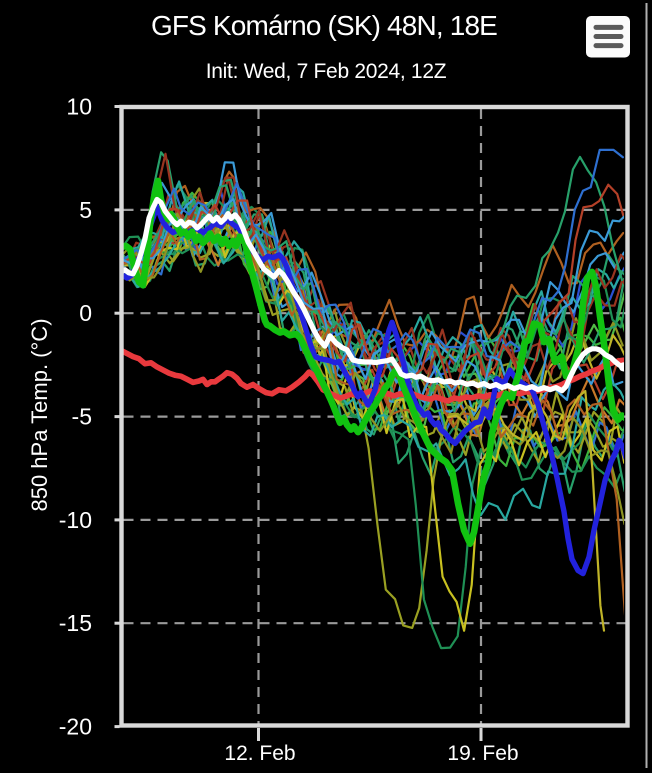 This screenshot has height=773, width=652. Describe the element at coordinates (324, 25) in the screenshot. I see `svg-text: GFS Komárno (SK) 48N, 18E` at that location.